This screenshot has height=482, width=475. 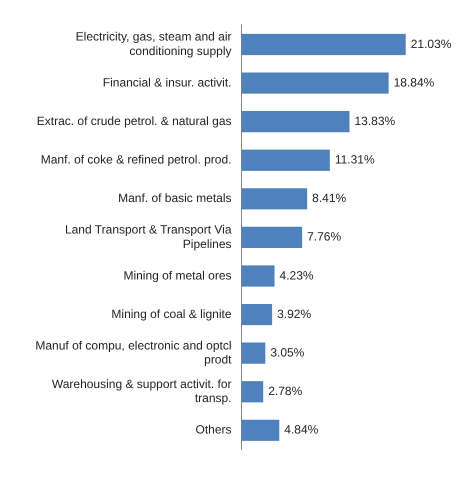 What do you see at coordinates (177, 275) in the screenshot?
I see `y-tick-label: Mining of metal ores` at bounding box center [177, 275].